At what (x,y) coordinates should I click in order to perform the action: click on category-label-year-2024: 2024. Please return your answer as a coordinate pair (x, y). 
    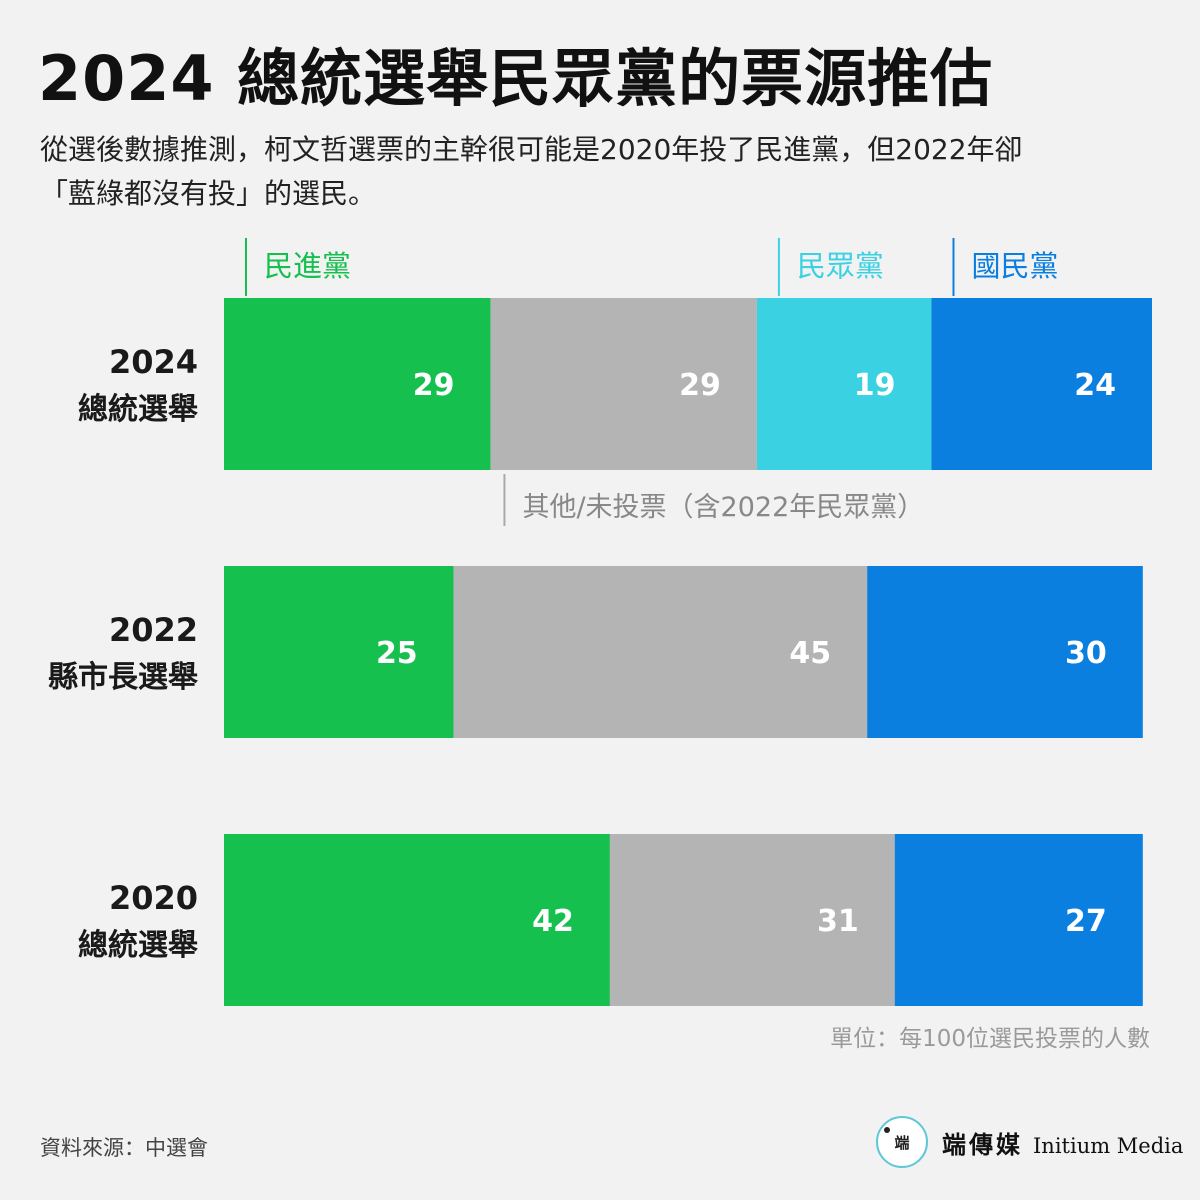
    Looking at the image, I should click on (153, 362).